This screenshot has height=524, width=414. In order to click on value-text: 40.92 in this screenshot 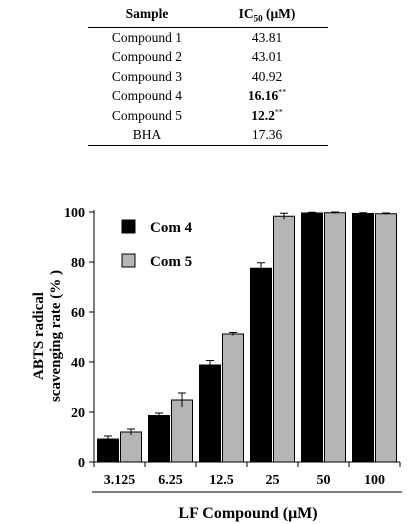, I will do `click(267, 76)`.